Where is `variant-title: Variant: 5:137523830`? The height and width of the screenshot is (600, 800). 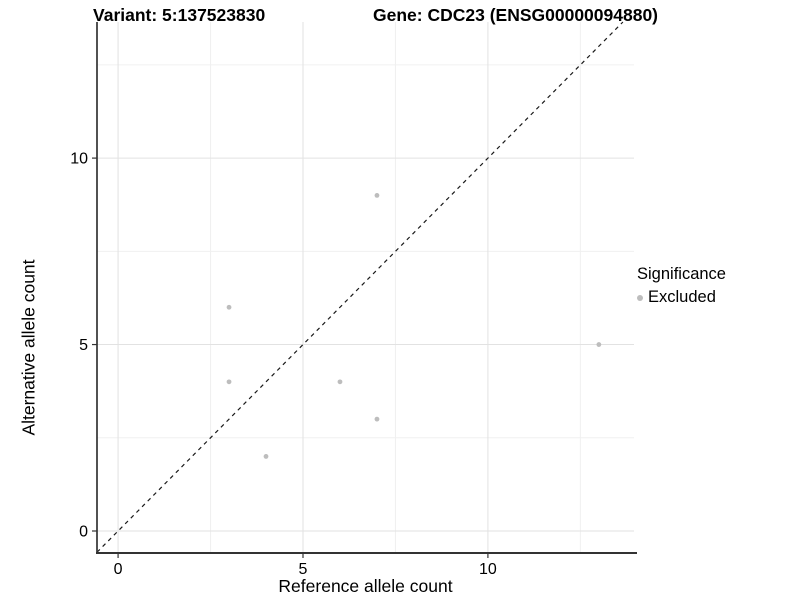
variant-title: Variant: 5:137523830 is located at coordinates (179, 15).